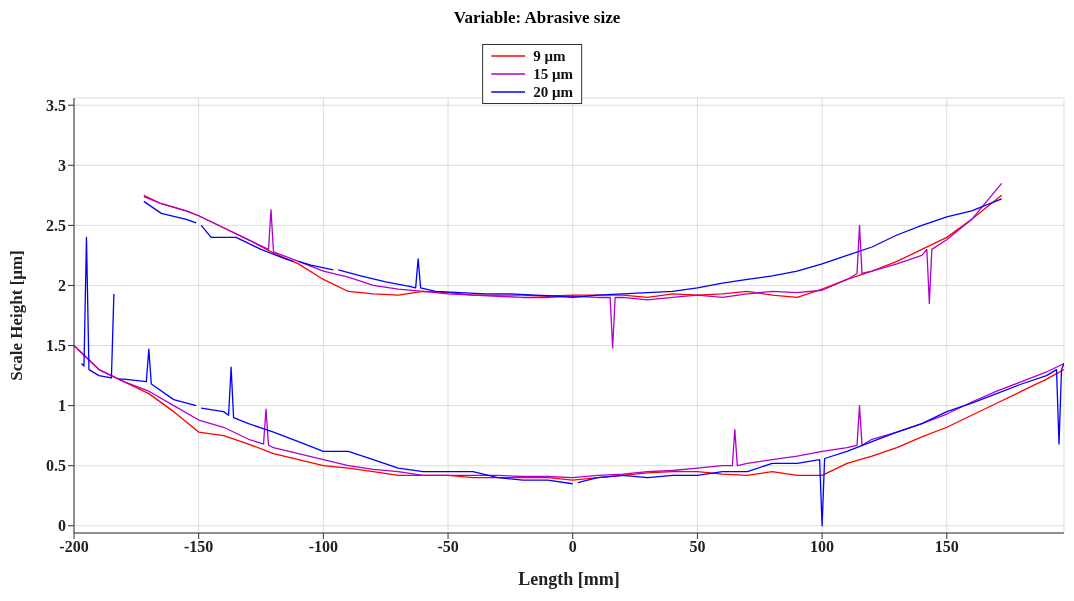 Image resolution: width=1074 pixels, height=601 pixels. I want to click on chart-title: Variable: Abrasive size, so click(537, 18).